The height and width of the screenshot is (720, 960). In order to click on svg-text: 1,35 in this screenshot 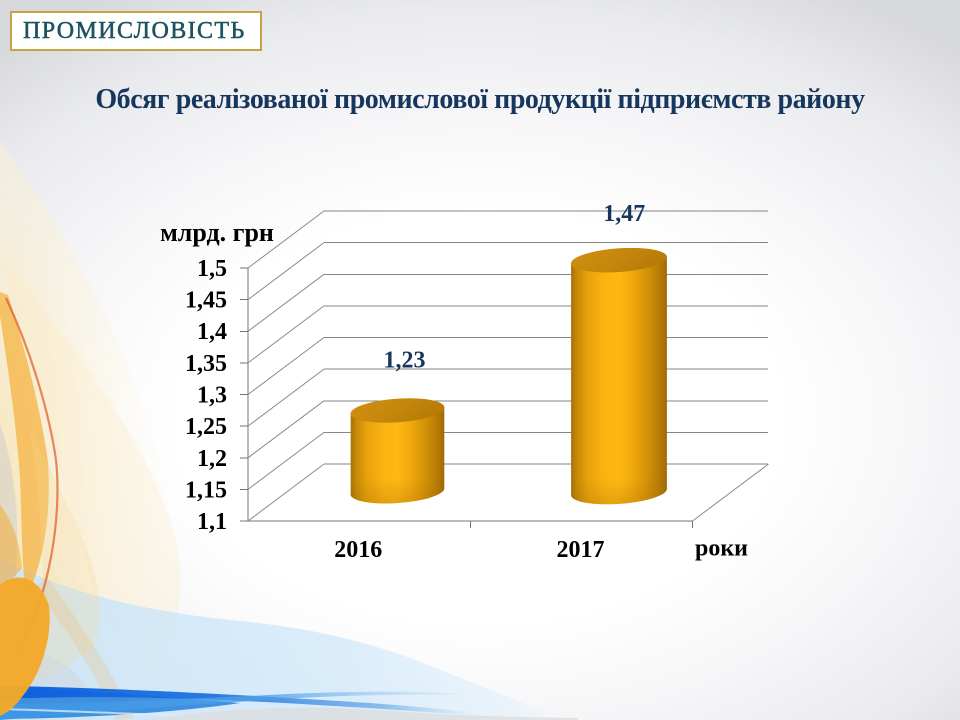, I will do `click(206, 364)`.